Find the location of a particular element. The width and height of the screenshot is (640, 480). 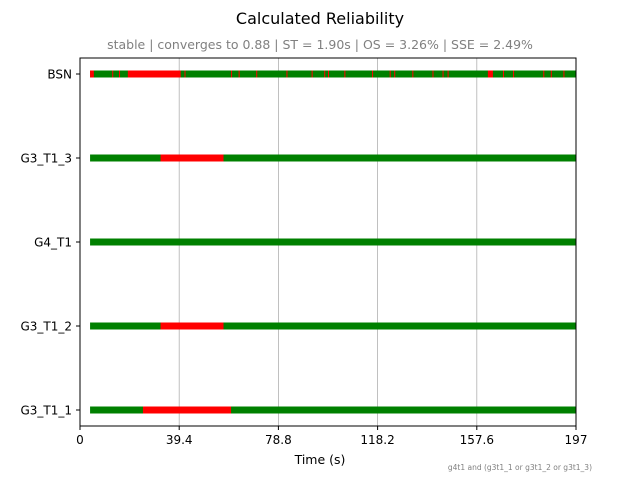

x-tick-label: 197 is located at coordinates (576, 440).